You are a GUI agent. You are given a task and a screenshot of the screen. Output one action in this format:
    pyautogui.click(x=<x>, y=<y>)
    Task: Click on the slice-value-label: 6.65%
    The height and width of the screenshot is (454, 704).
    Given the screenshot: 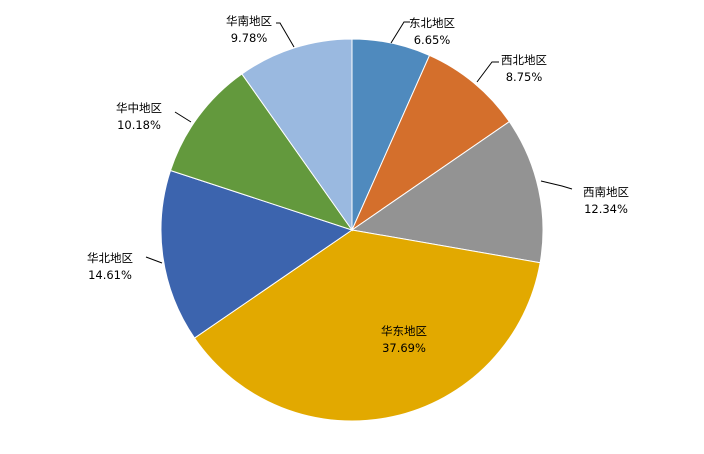 What is the action you would take?
    pyautogui.click(x=432, y=40)
    